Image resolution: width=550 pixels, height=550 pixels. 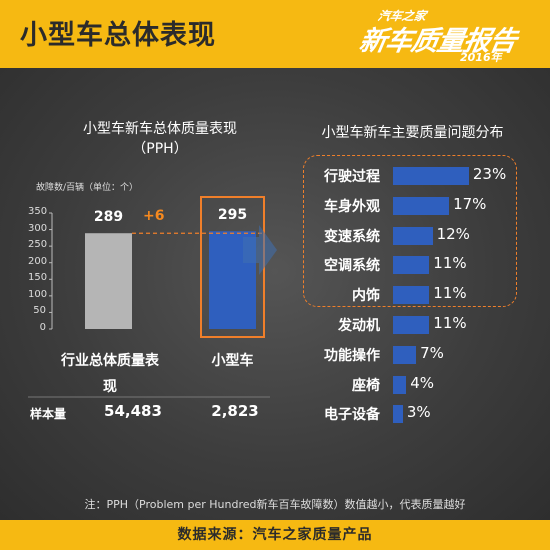 I want to click on category-label: 小型车, so click(x=232, y=361).